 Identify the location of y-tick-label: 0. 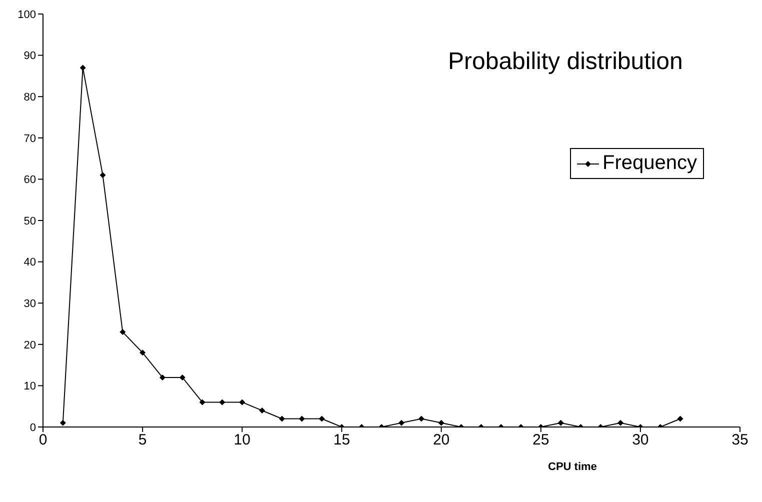
(33, 428).